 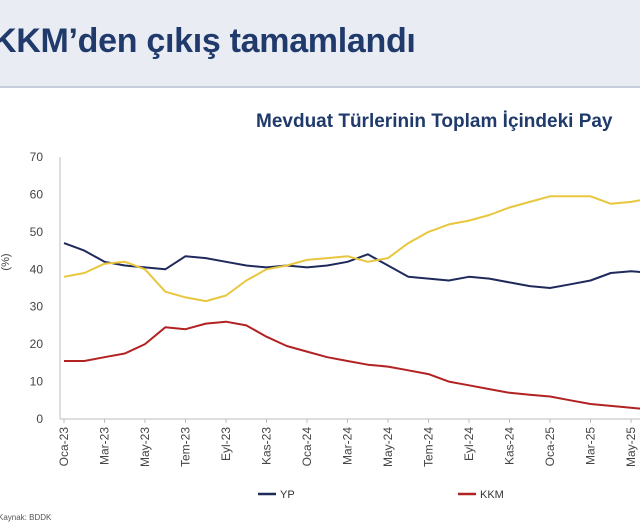 I want to click on x-tick-label: Mar-25, so click(x=591, y=446).